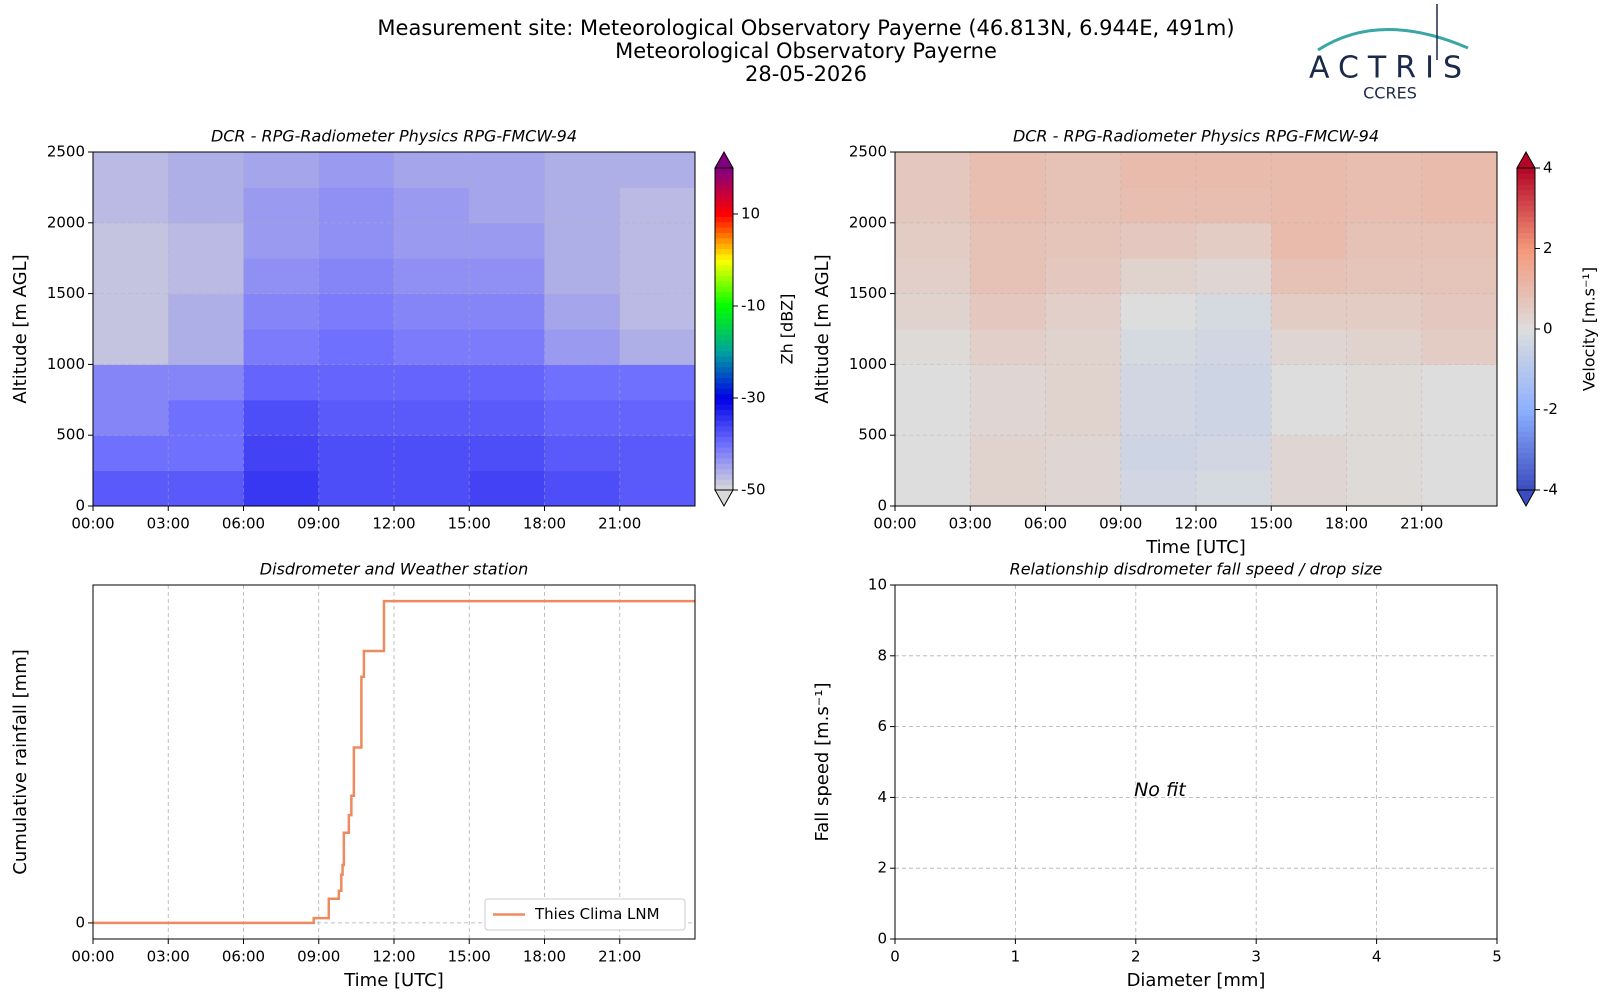 The height and width of the screenshot is (1000, 1600). What do you see at coordinates (1497, 957) in the screenshot?
I see `x-tick-label: 5` at bounding box center [1497, 957].